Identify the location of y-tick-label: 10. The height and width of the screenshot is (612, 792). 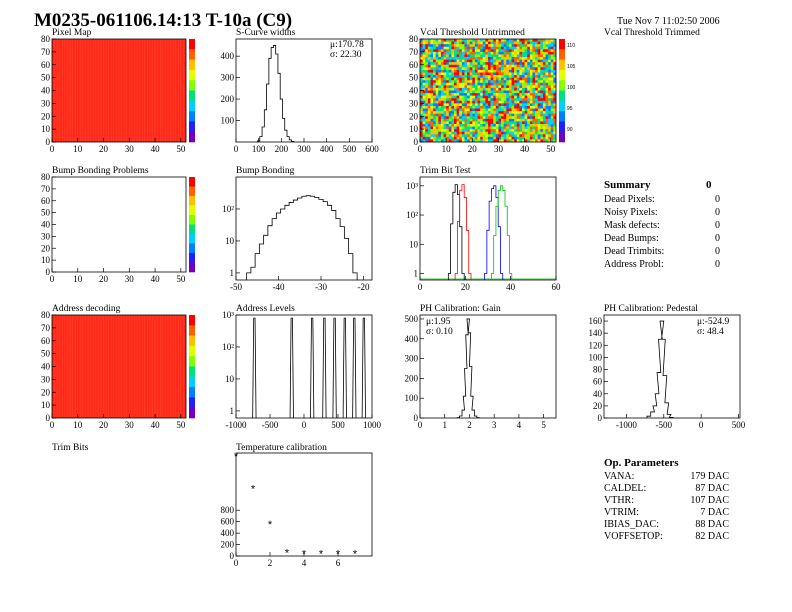
(230, 241).